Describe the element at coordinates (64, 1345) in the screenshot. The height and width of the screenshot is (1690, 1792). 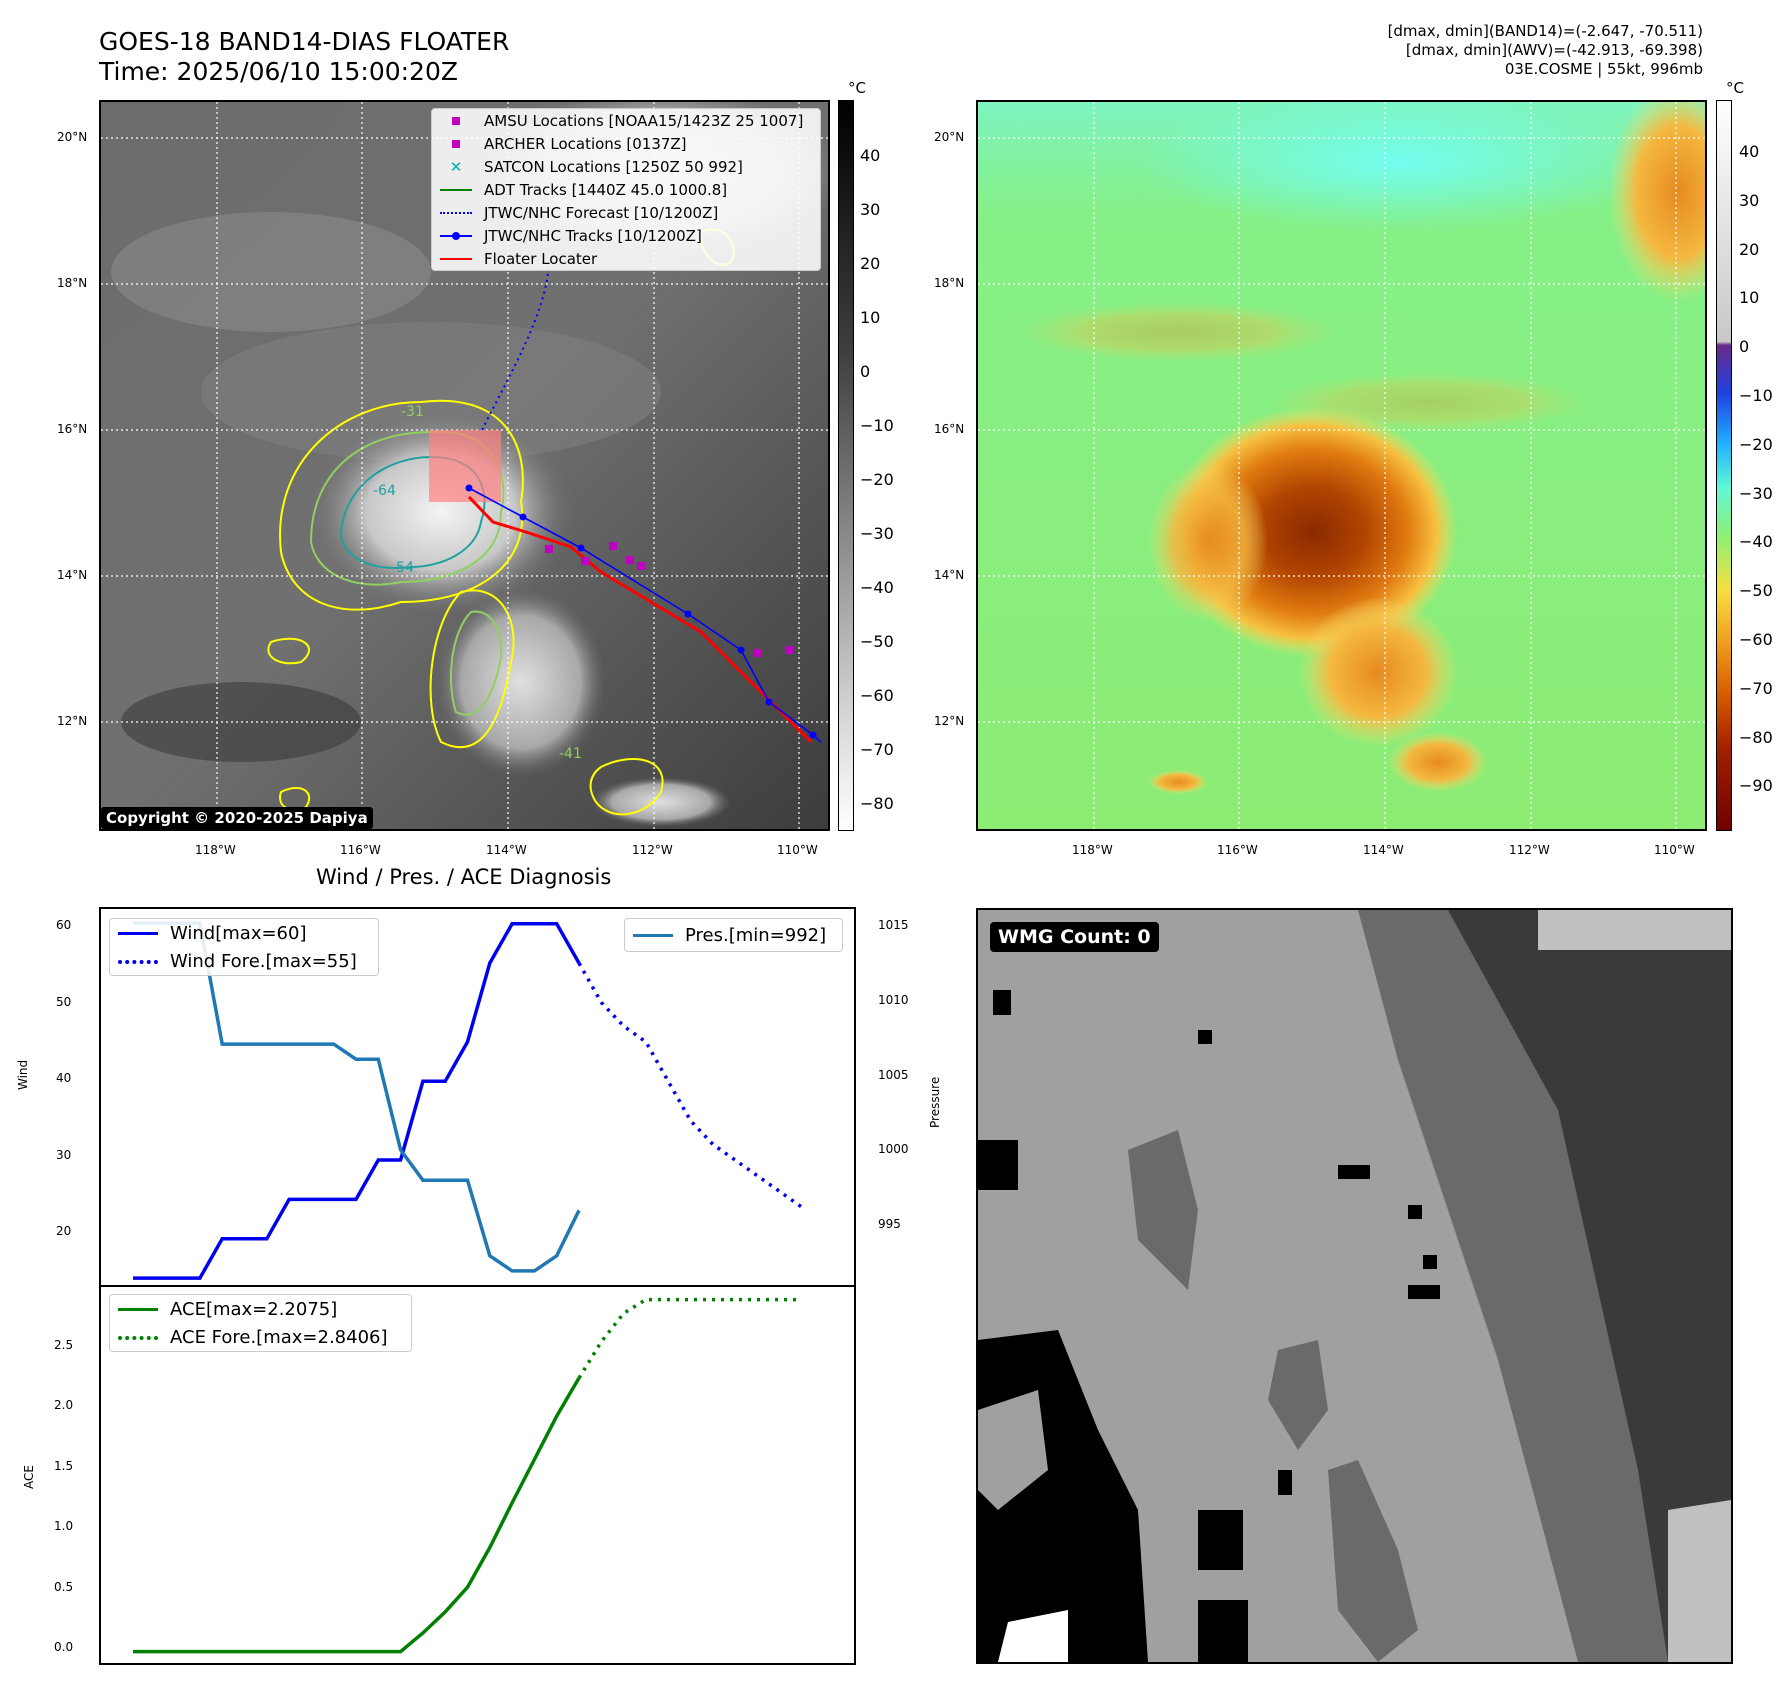
I see `ace-tick: 2.5` at that location.